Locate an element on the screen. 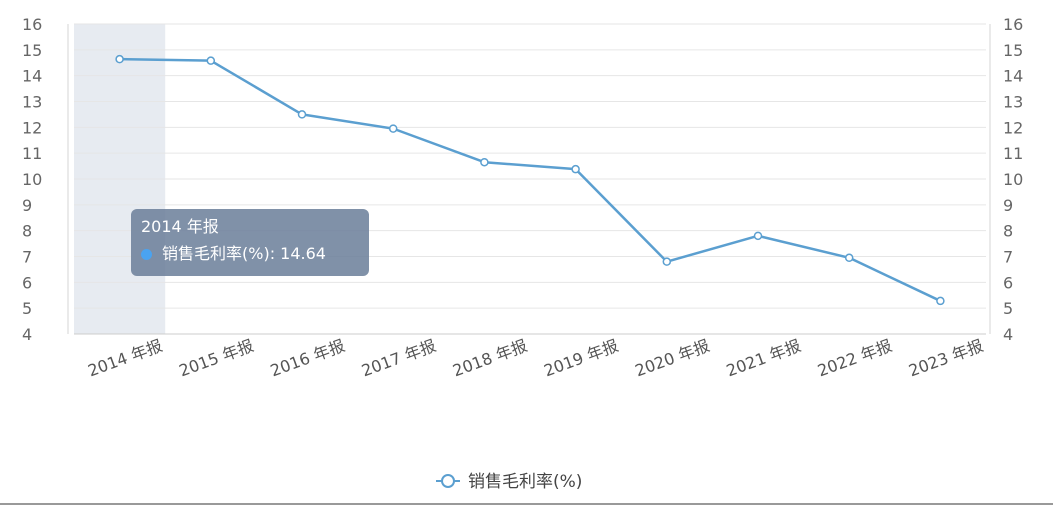 This screenshot has height=505, width=1053. x-tick-label: 2017 年报 is located at coordinates (399, 358).